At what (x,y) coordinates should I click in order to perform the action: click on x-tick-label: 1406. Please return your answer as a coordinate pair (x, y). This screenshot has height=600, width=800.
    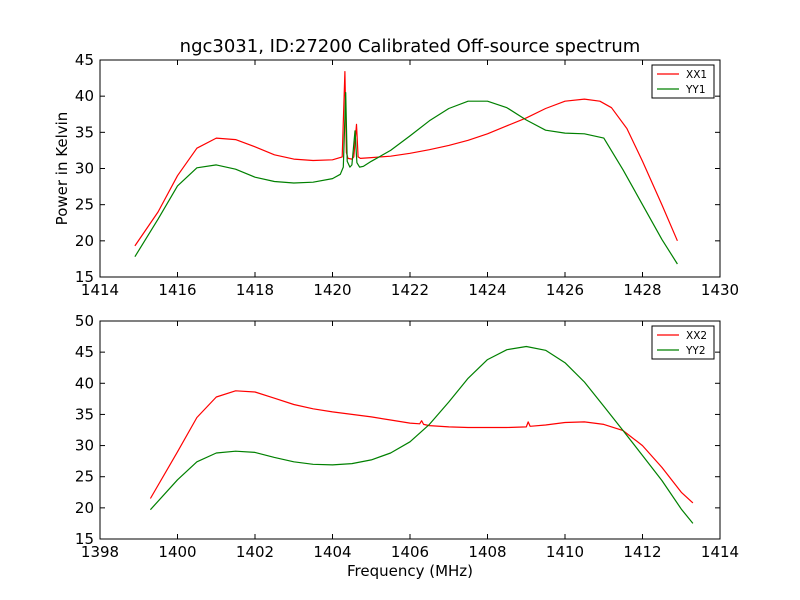
    Looking at the image, I should click on (410, 552).